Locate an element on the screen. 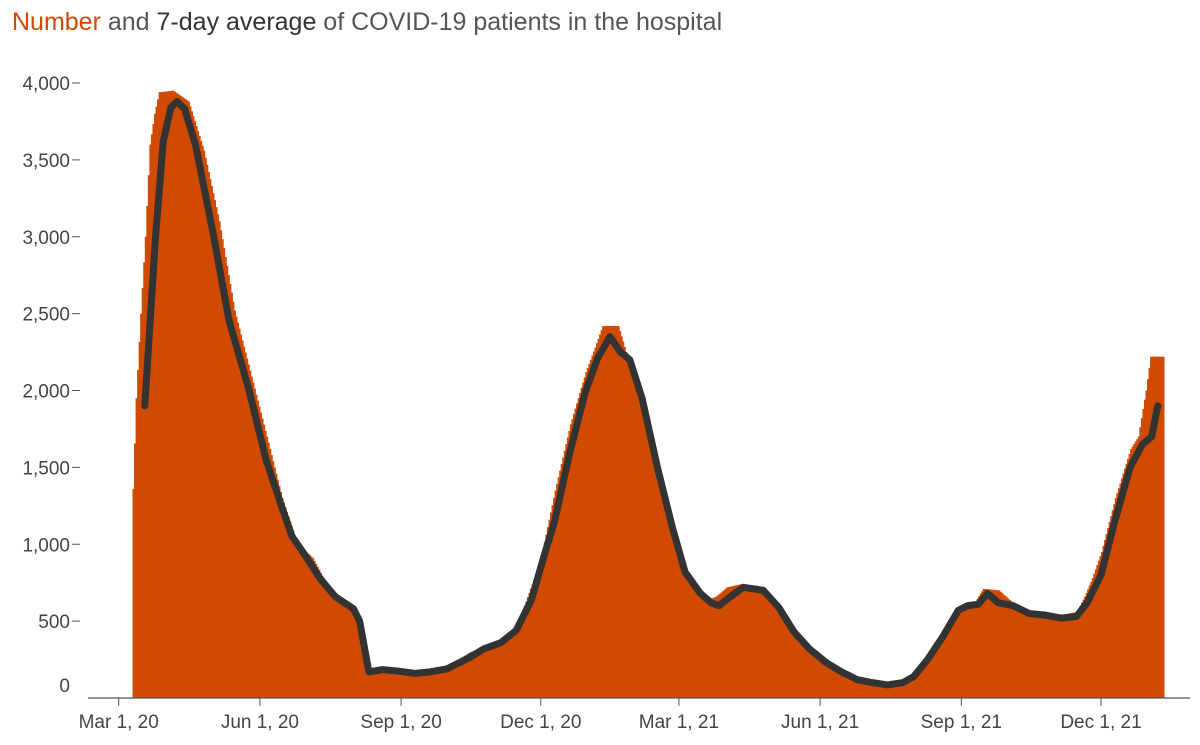 The height and width of the screenshot is (745, 1200). y-tick-label: 2,500 is located at coordinates (46, 315).